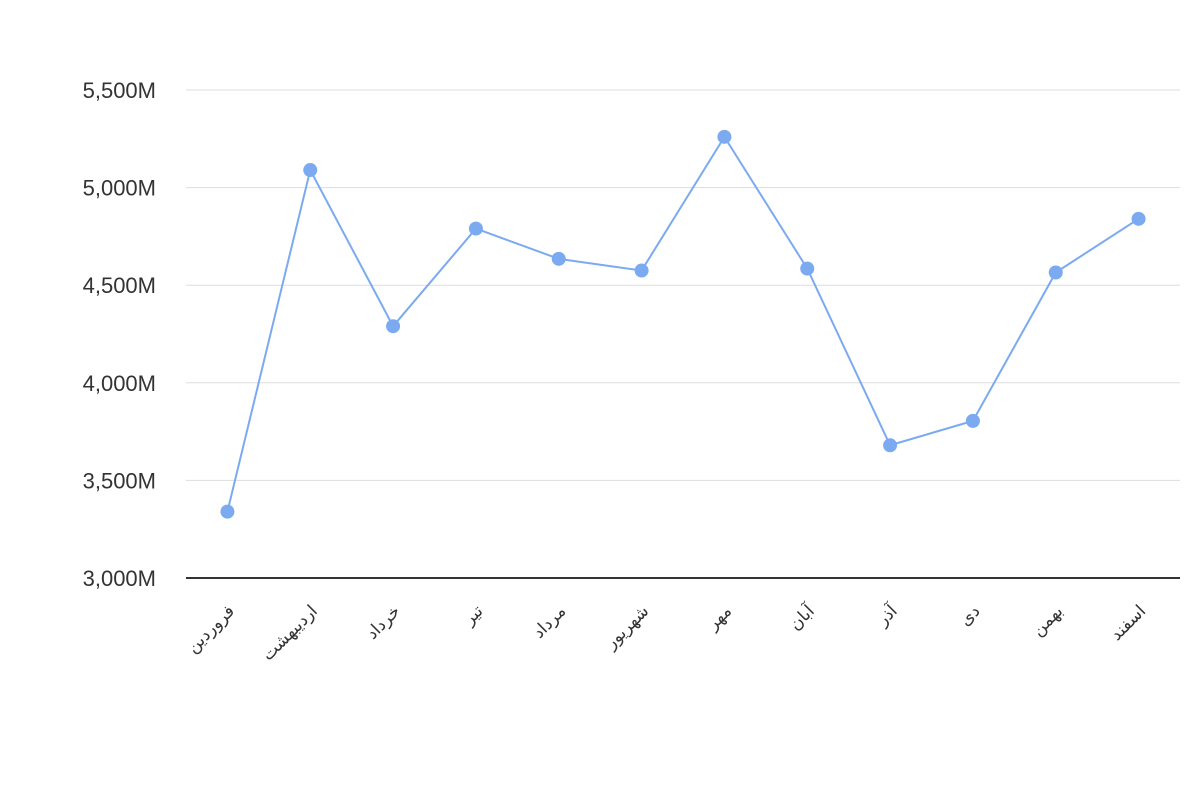 This screenshot has height=800, width=1200. What do you see at coordinates (211, 629) in the screenshot?
I see `x-tick-label: فروردین` at bounding box center [211, 629].